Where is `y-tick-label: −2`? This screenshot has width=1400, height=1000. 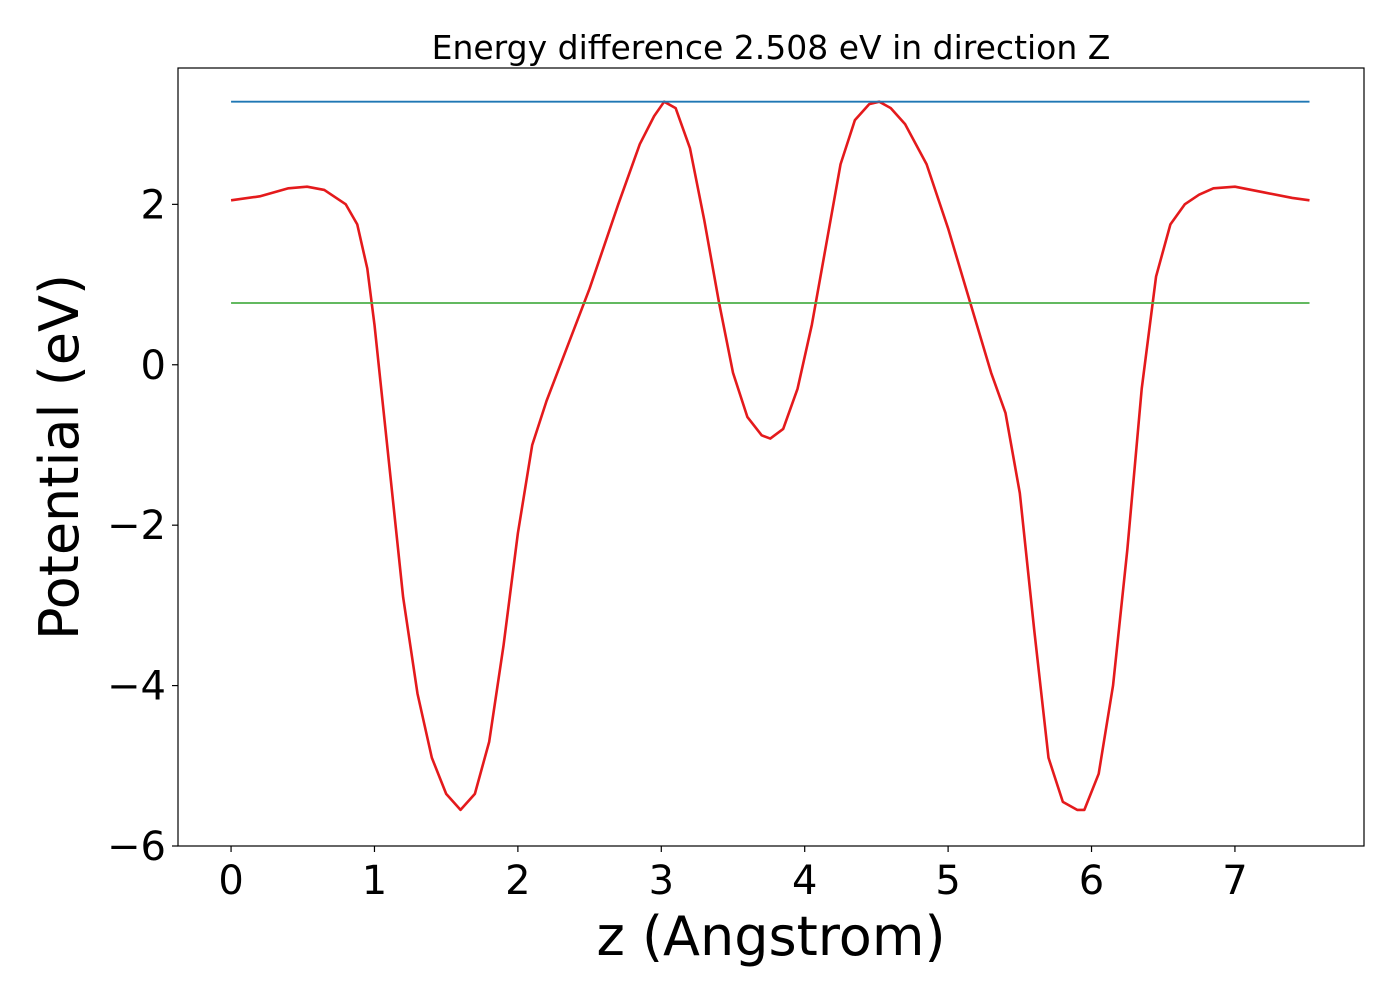 y-tick-label: −2 is located at coordinates (136, 526).